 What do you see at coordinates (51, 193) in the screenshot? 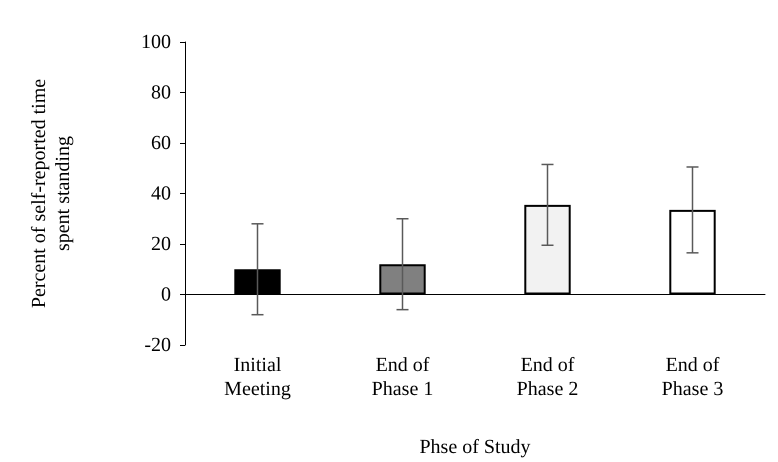
I see `y-axis-title: Percent of self-reported time spent standing` at bounding box center [51, 193].